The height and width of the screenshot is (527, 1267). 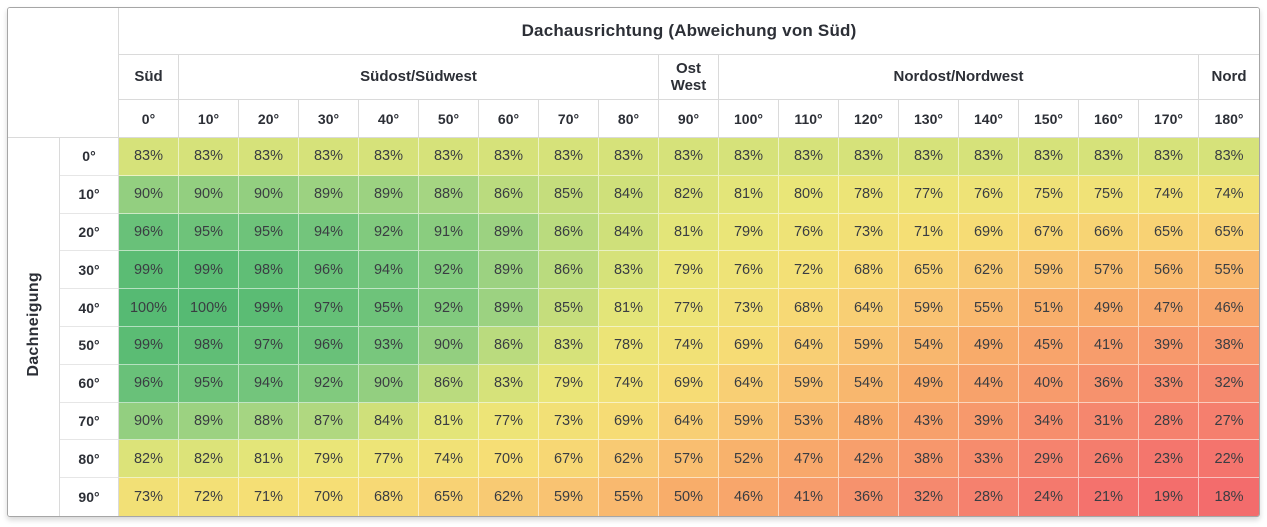 What do you see at coordinates (209, 308) in the screenshot?
I see `heatmap-cell: 100%` at bounding box center [209, 308].